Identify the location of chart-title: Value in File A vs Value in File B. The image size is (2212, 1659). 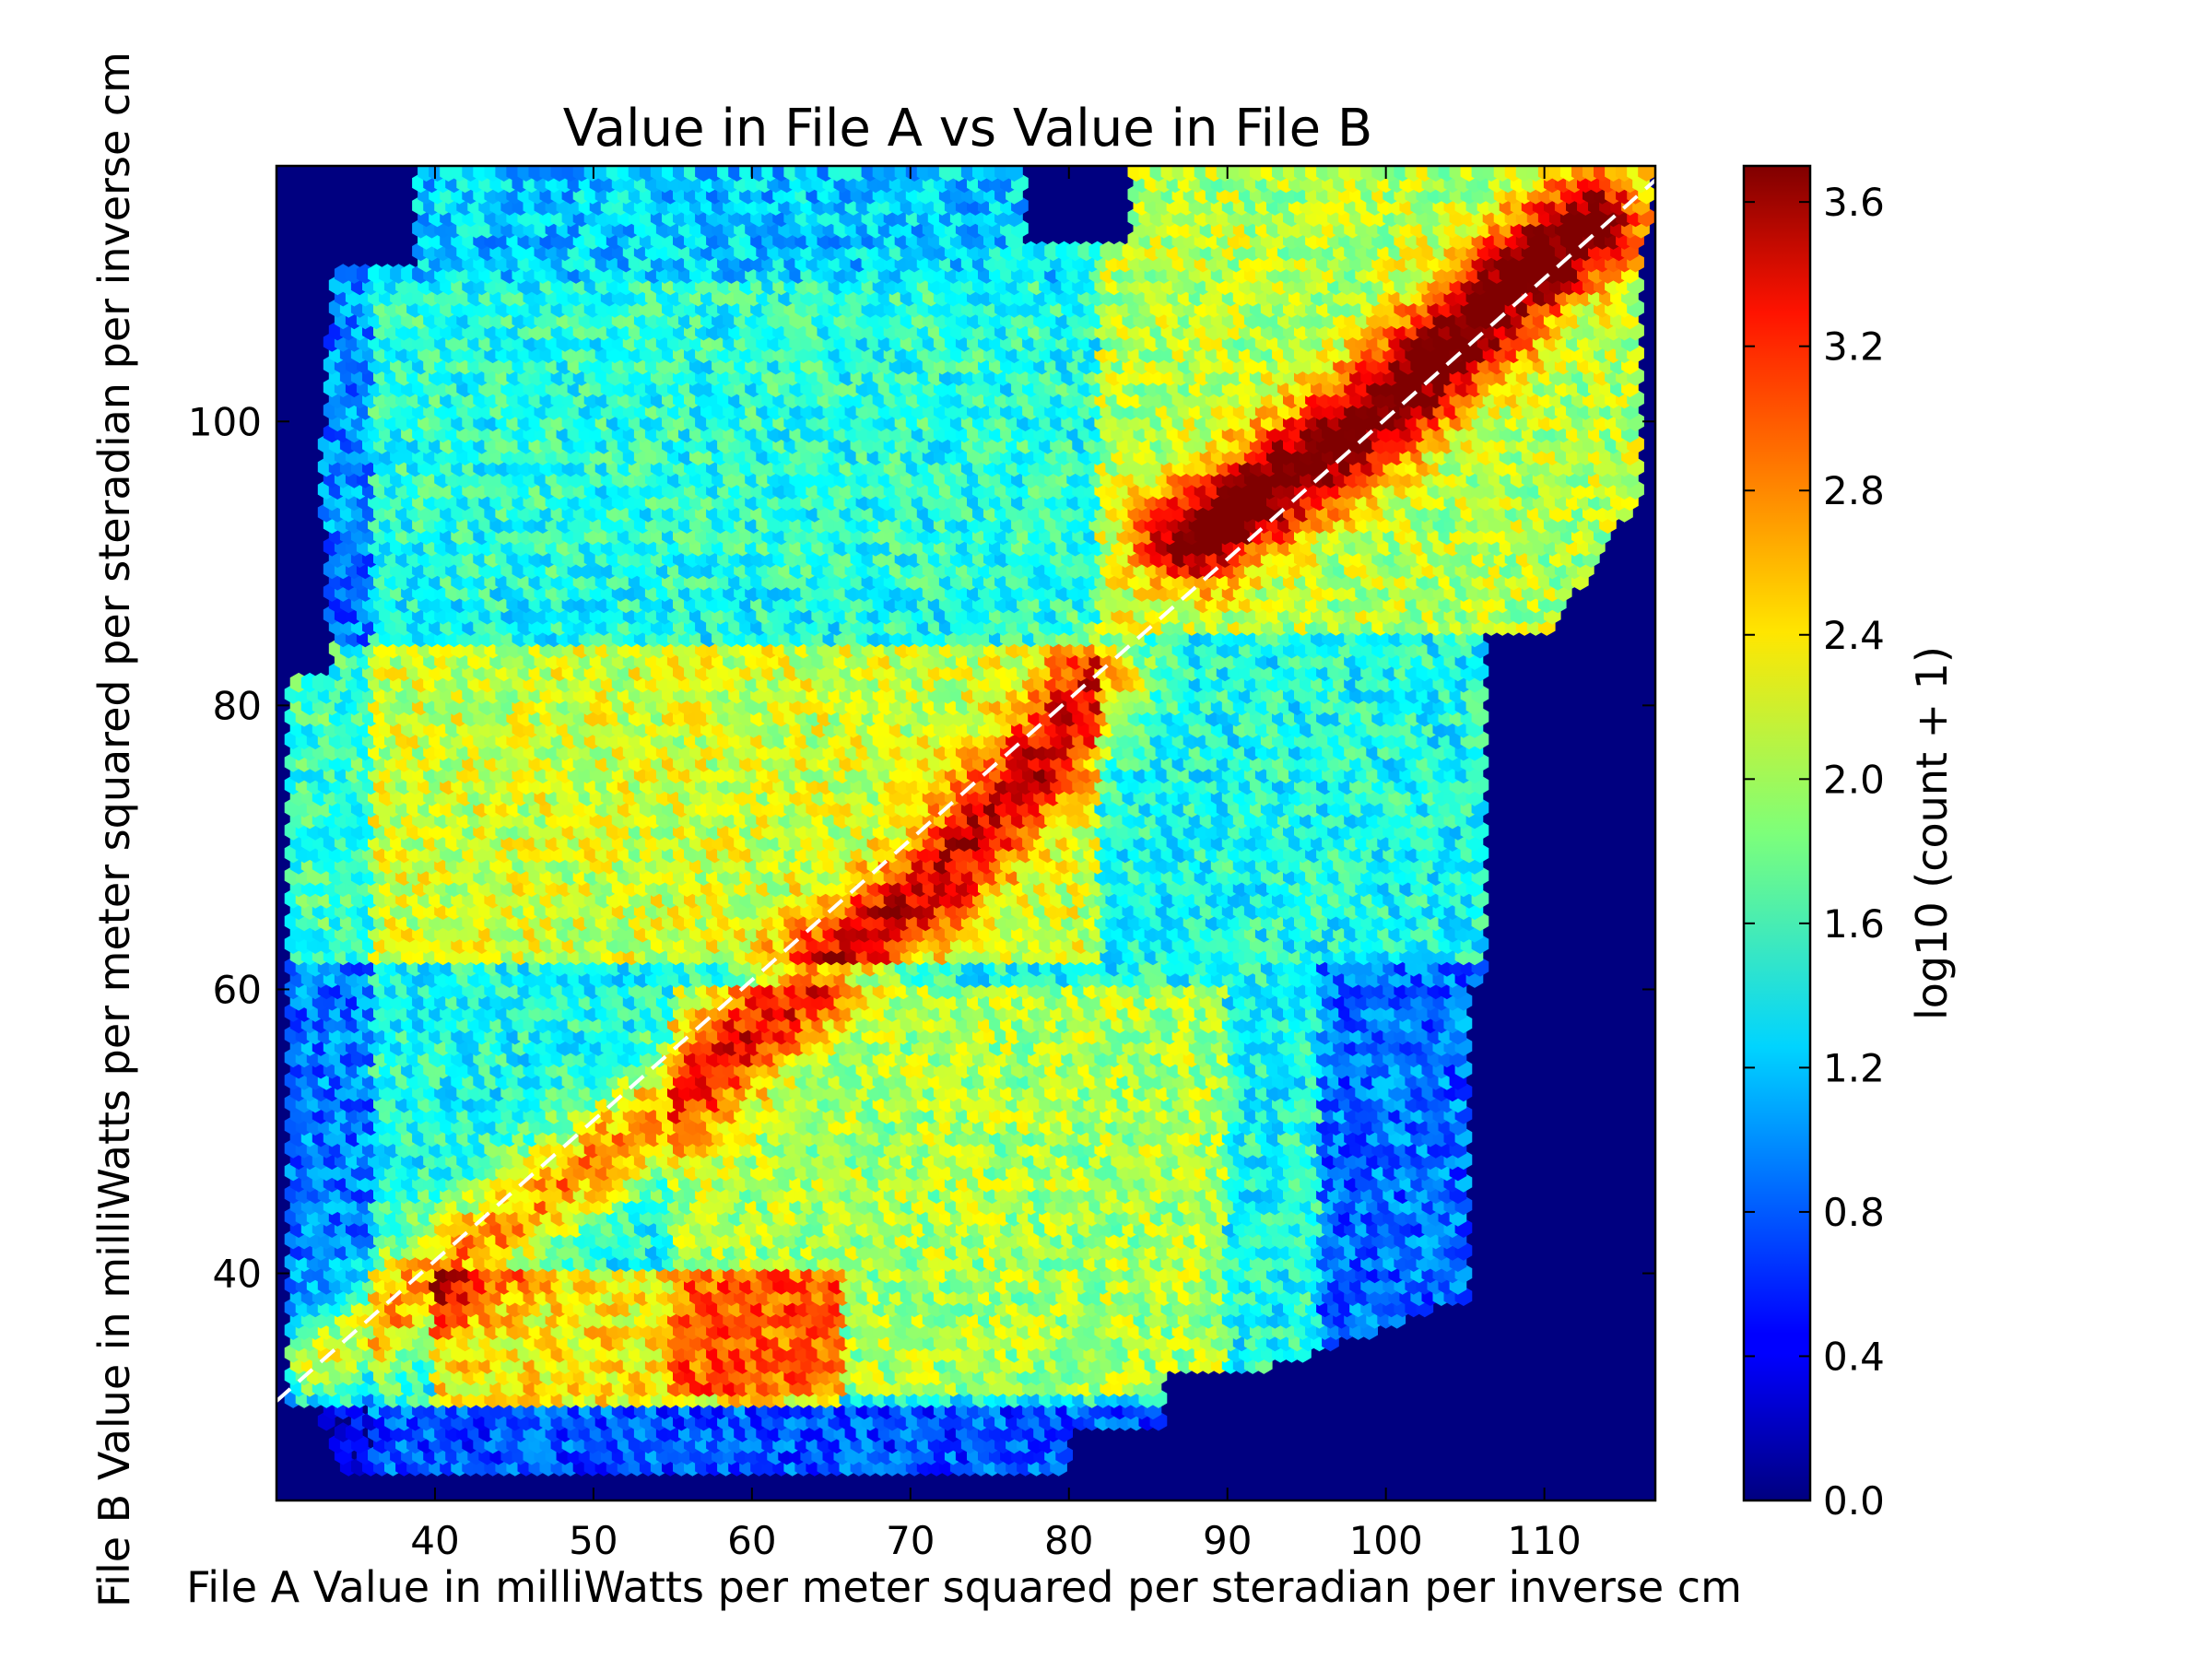
(968, 129).